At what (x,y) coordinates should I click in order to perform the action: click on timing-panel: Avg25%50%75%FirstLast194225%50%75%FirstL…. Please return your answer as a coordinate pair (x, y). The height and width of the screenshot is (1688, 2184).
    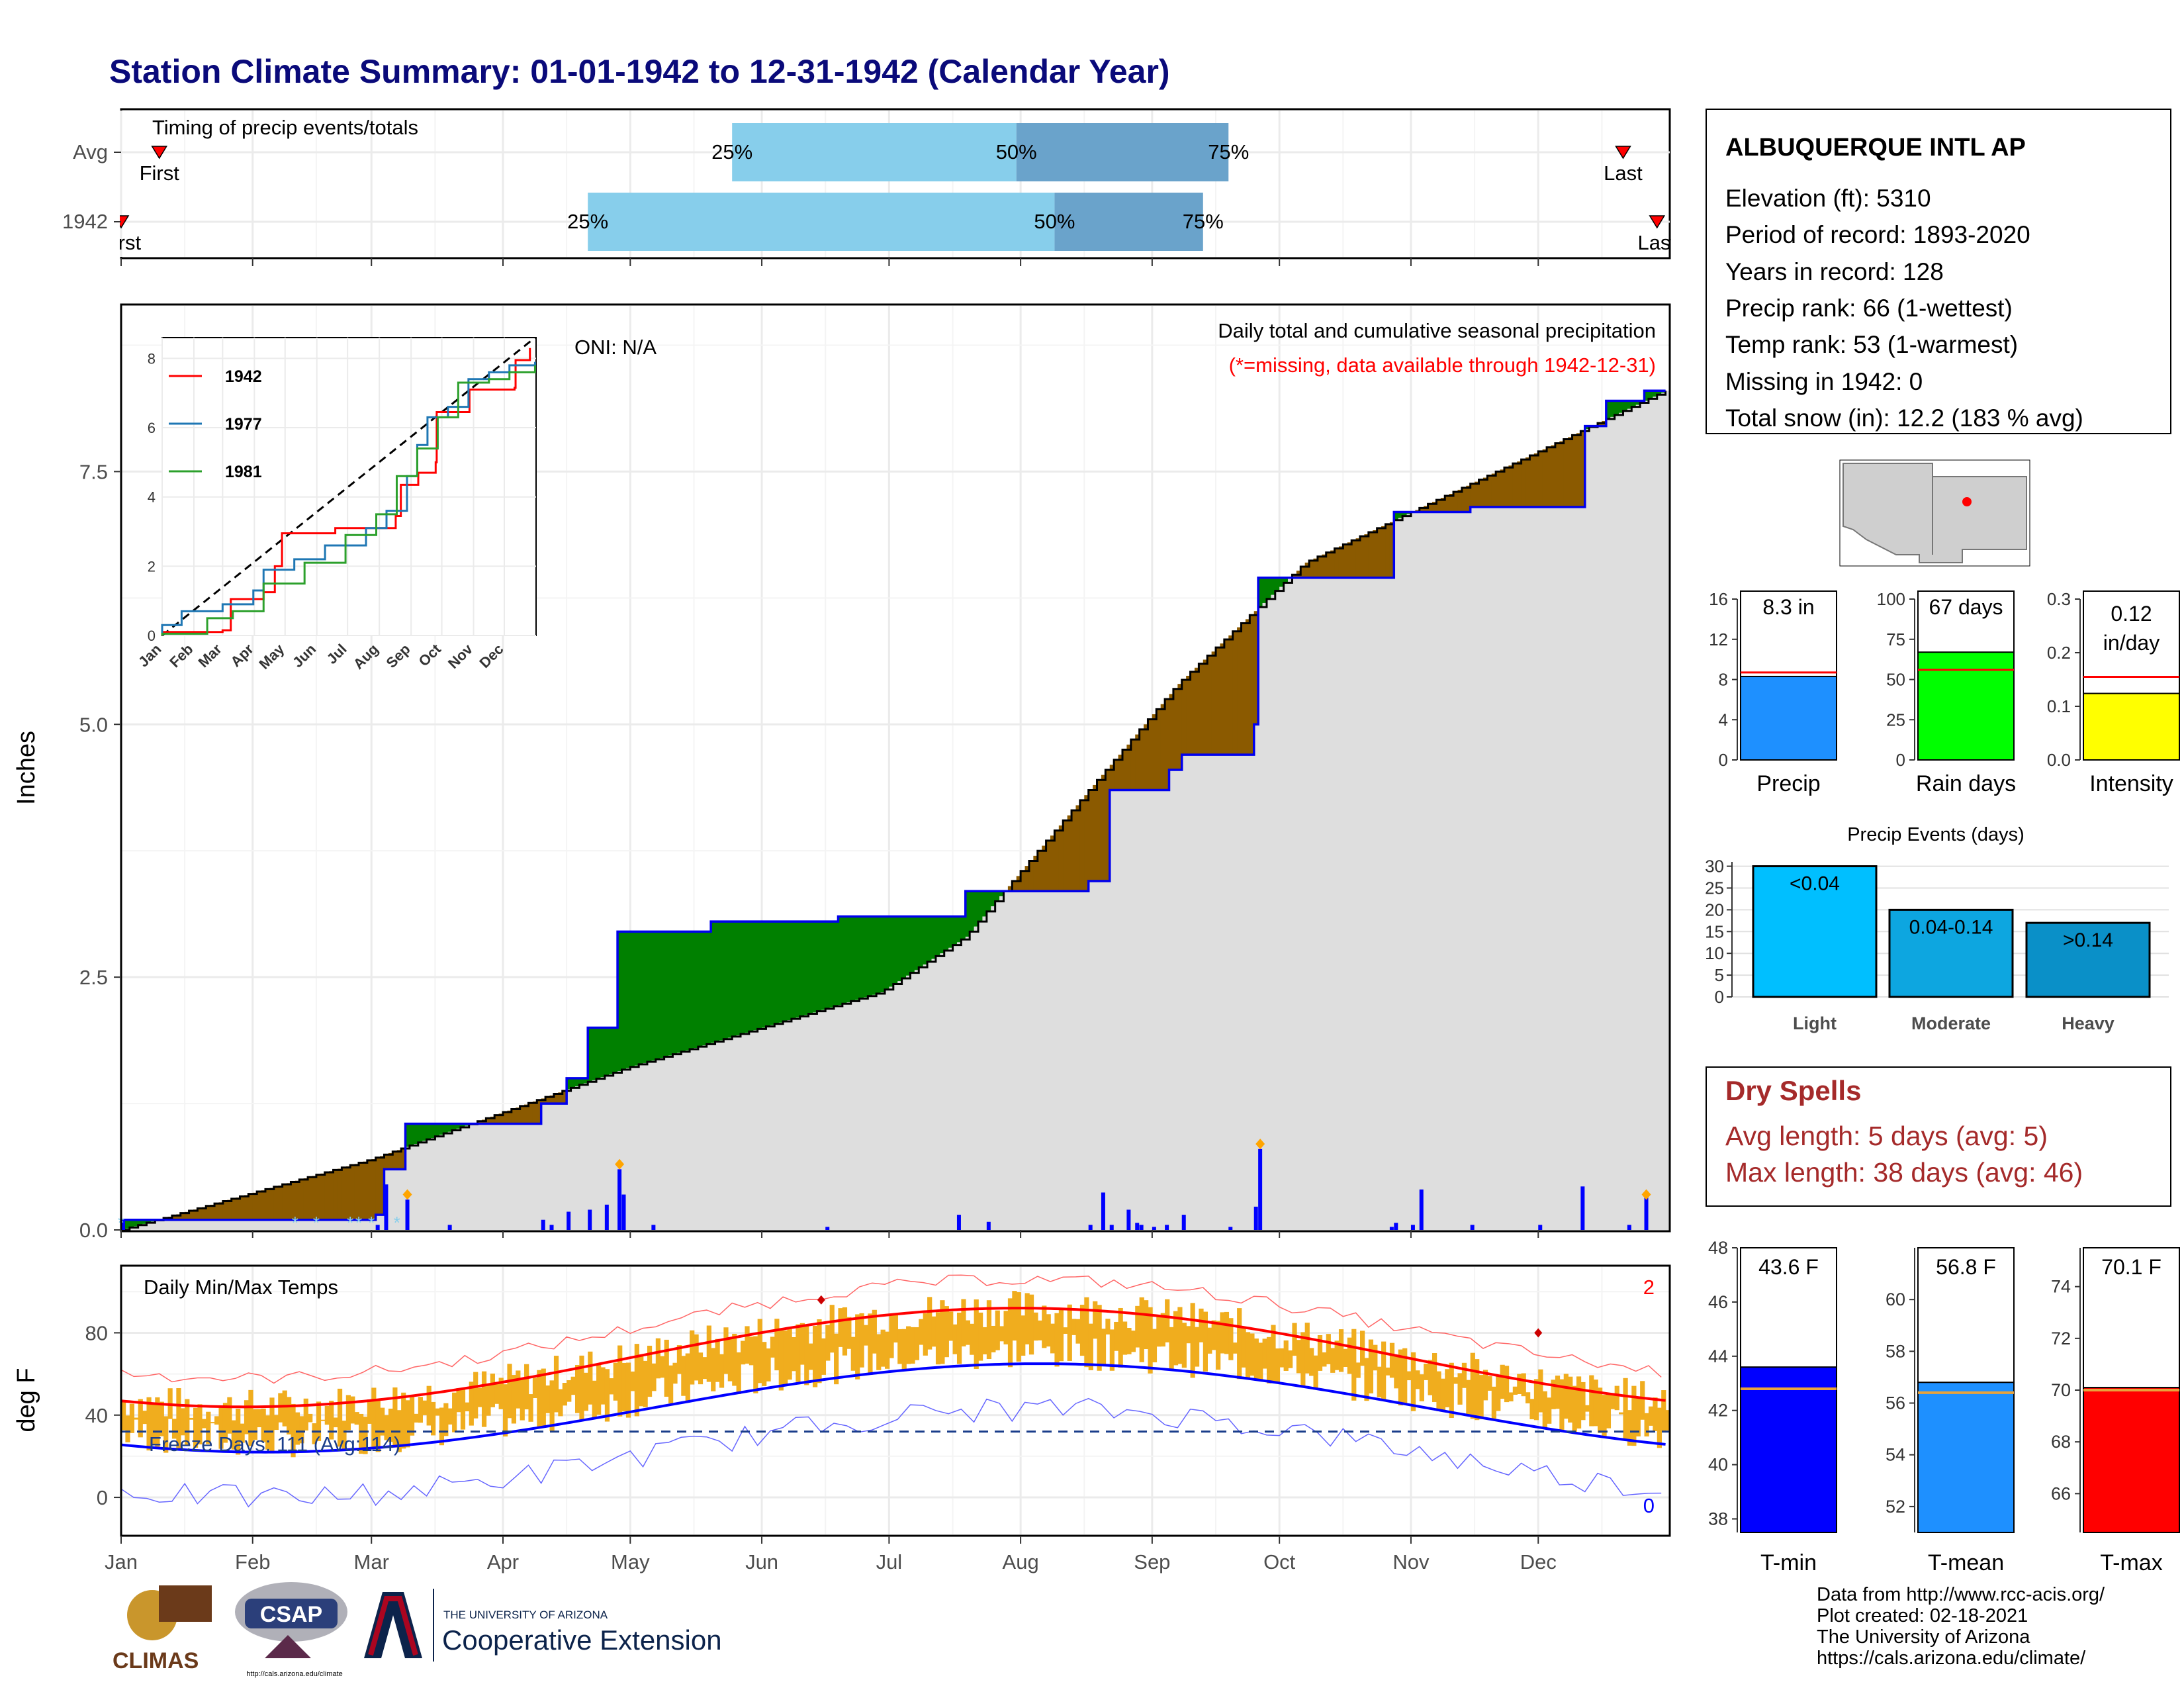
    Looking at the image, I should click on (849, 182).